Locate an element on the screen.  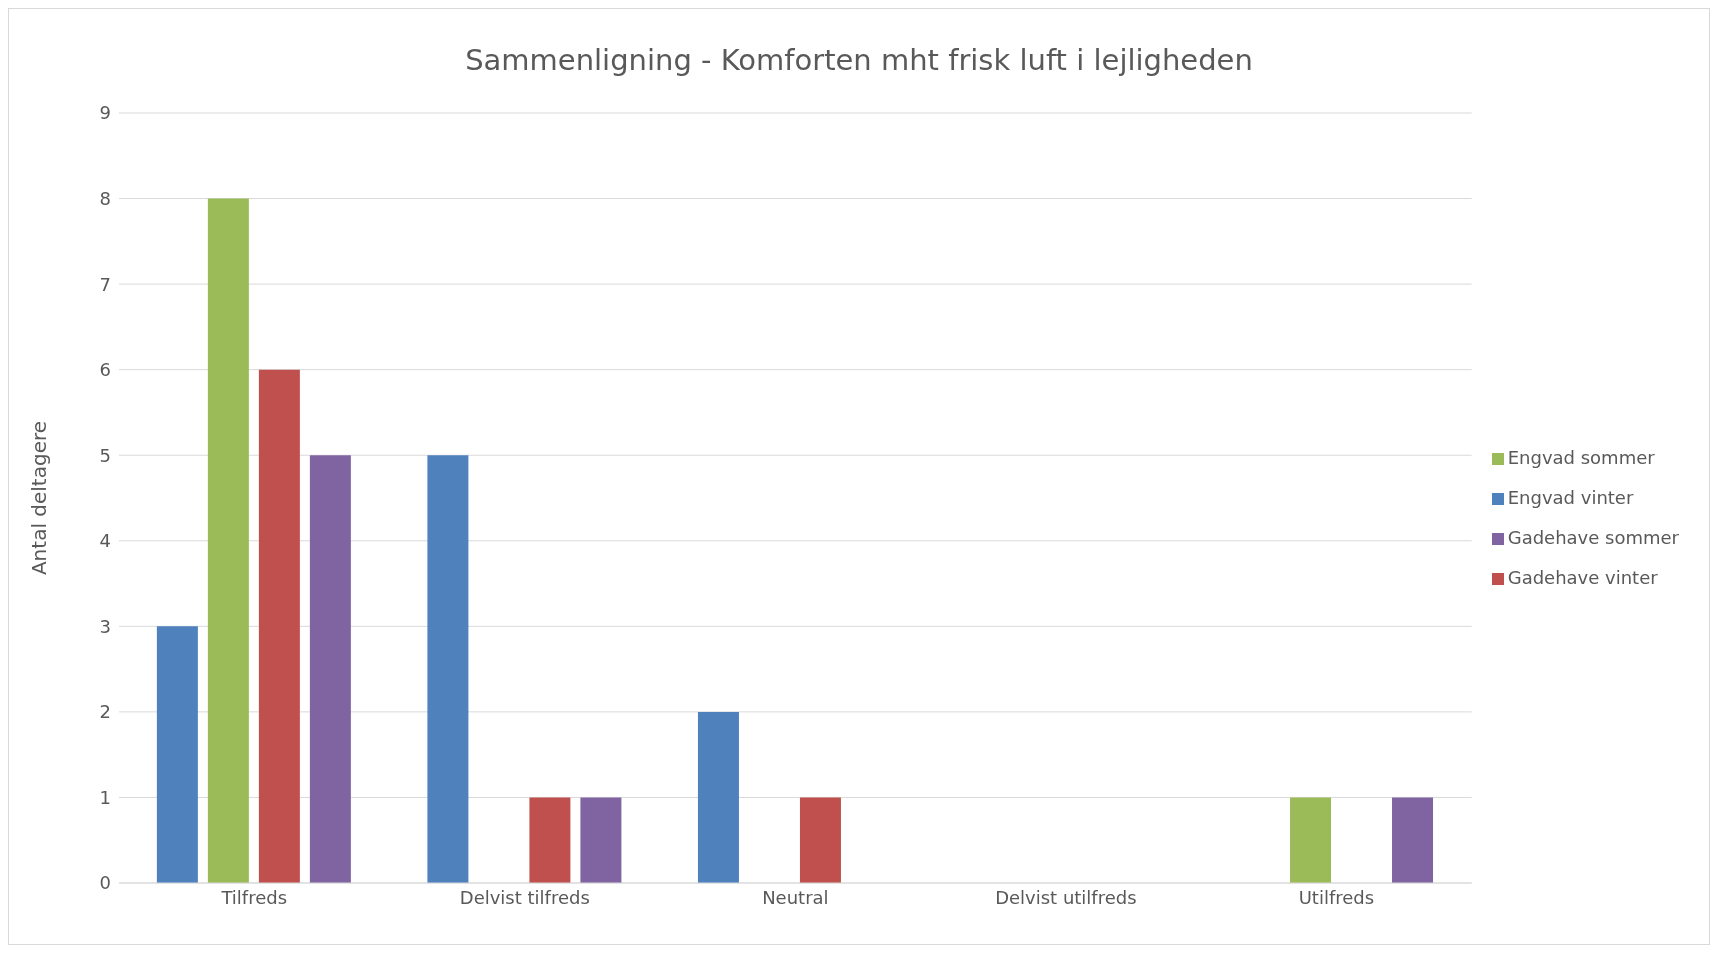
y-tick-label: 7 is located at coordinates (105, 284).